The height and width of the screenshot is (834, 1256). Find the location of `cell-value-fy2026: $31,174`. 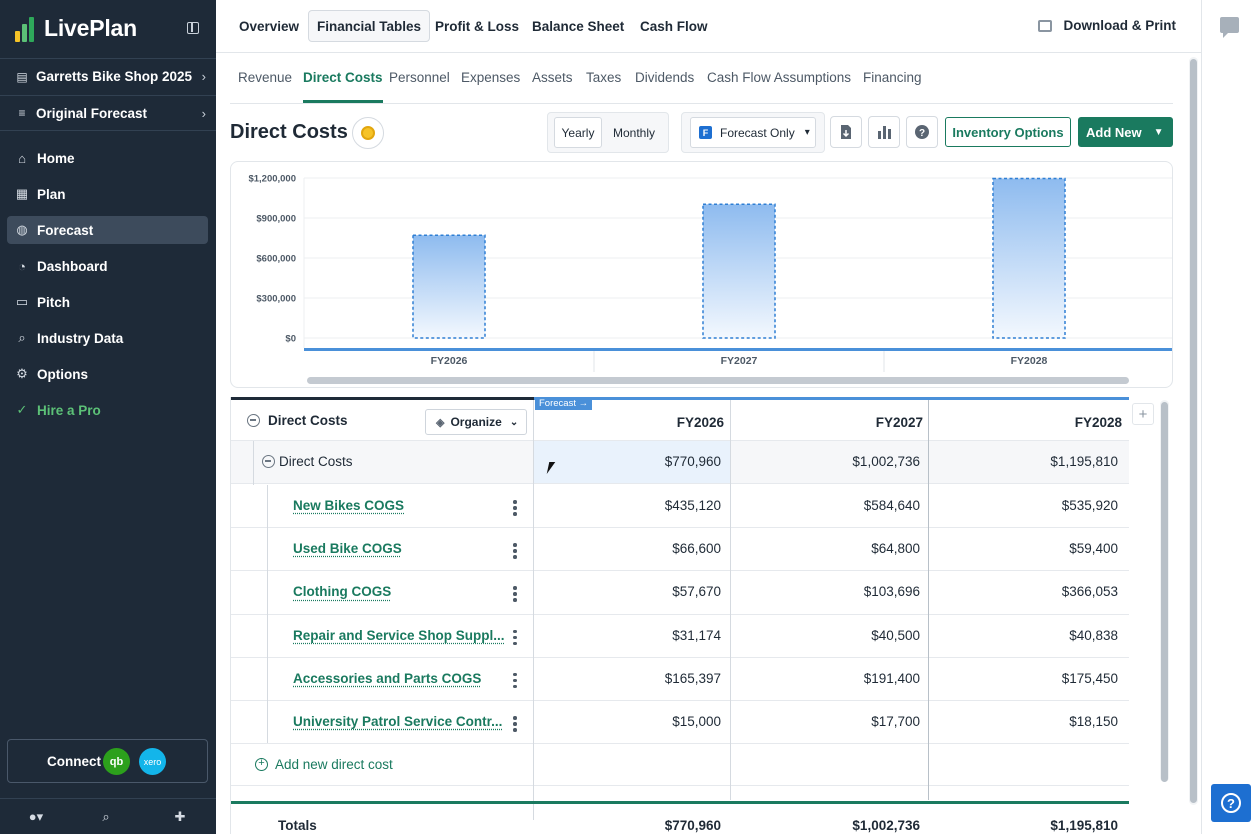

cell-value-fy2026: $31,174 is located at coordinates (627, 635).